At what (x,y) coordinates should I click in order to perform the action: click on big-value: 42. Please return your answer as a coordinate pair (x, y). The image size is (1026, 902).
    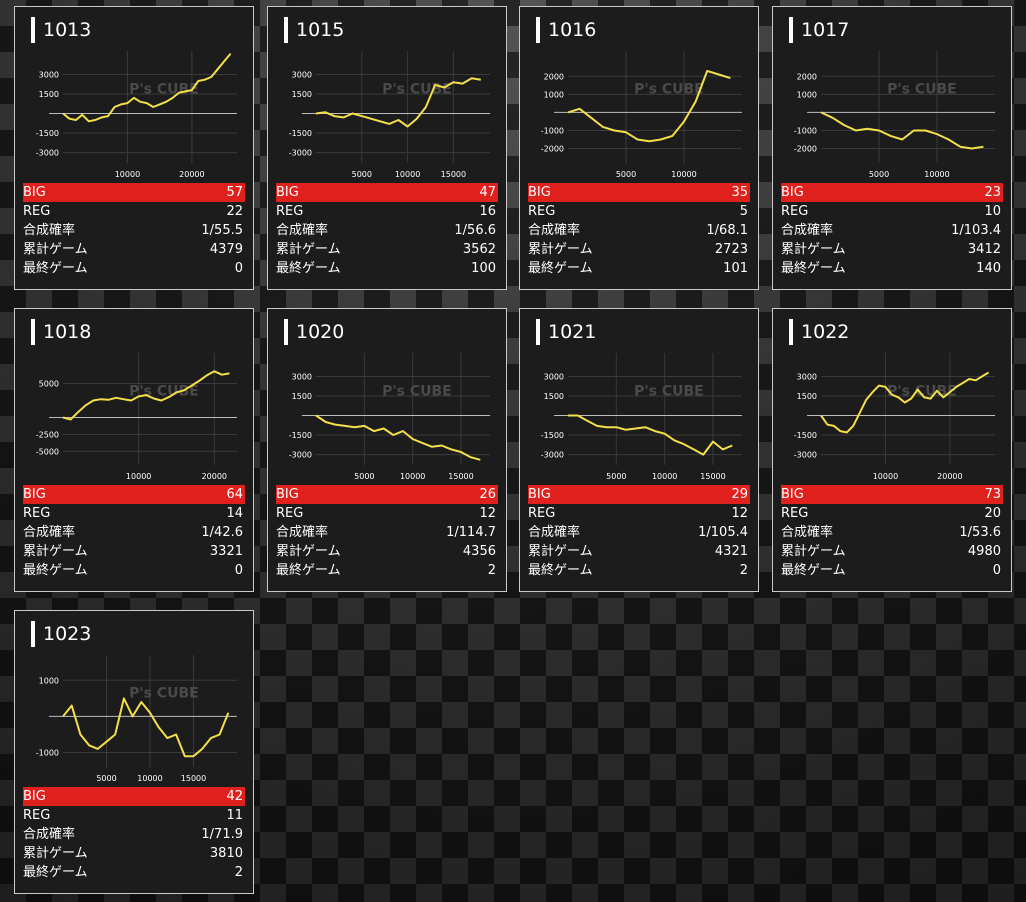
    Looking at the image, I should click on (234, 796).